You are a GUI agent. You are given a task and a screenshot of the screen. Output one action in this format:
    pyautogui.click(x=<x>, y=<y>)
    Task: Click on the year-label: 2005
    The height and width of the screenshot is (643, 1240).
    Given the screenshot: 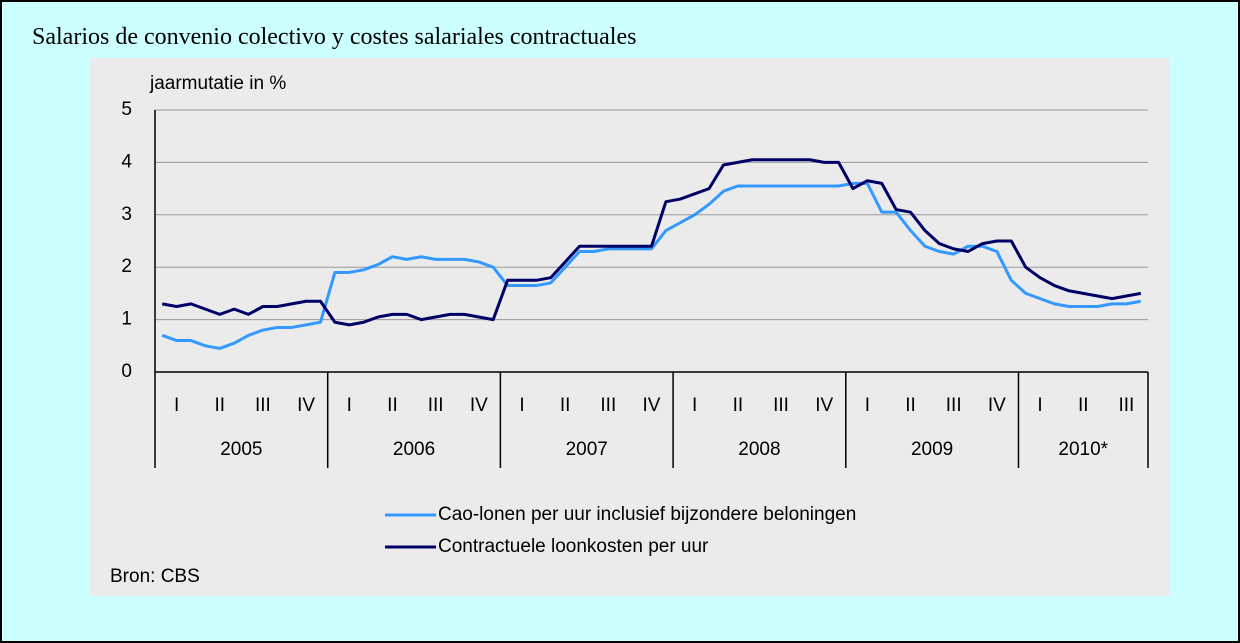 What is the action you would take?
    pyautogui.click(x=241, y=449)
    